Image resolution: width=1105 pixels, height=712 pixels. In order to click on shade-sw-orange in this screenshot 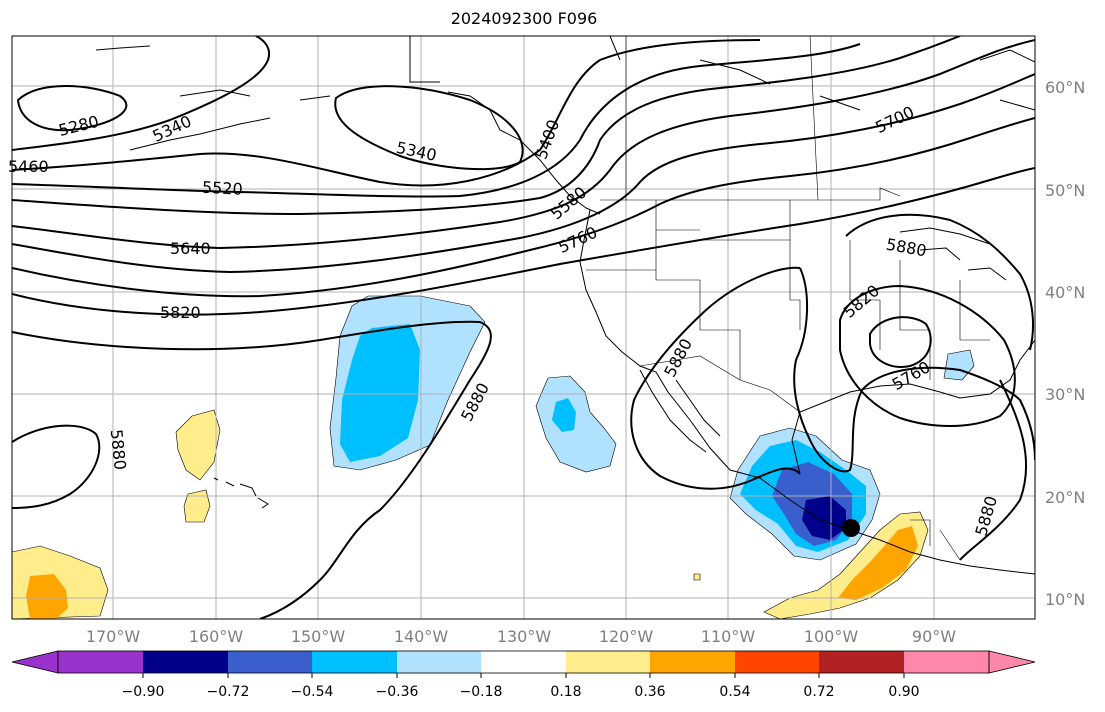, I will do `click(47, 596)`.